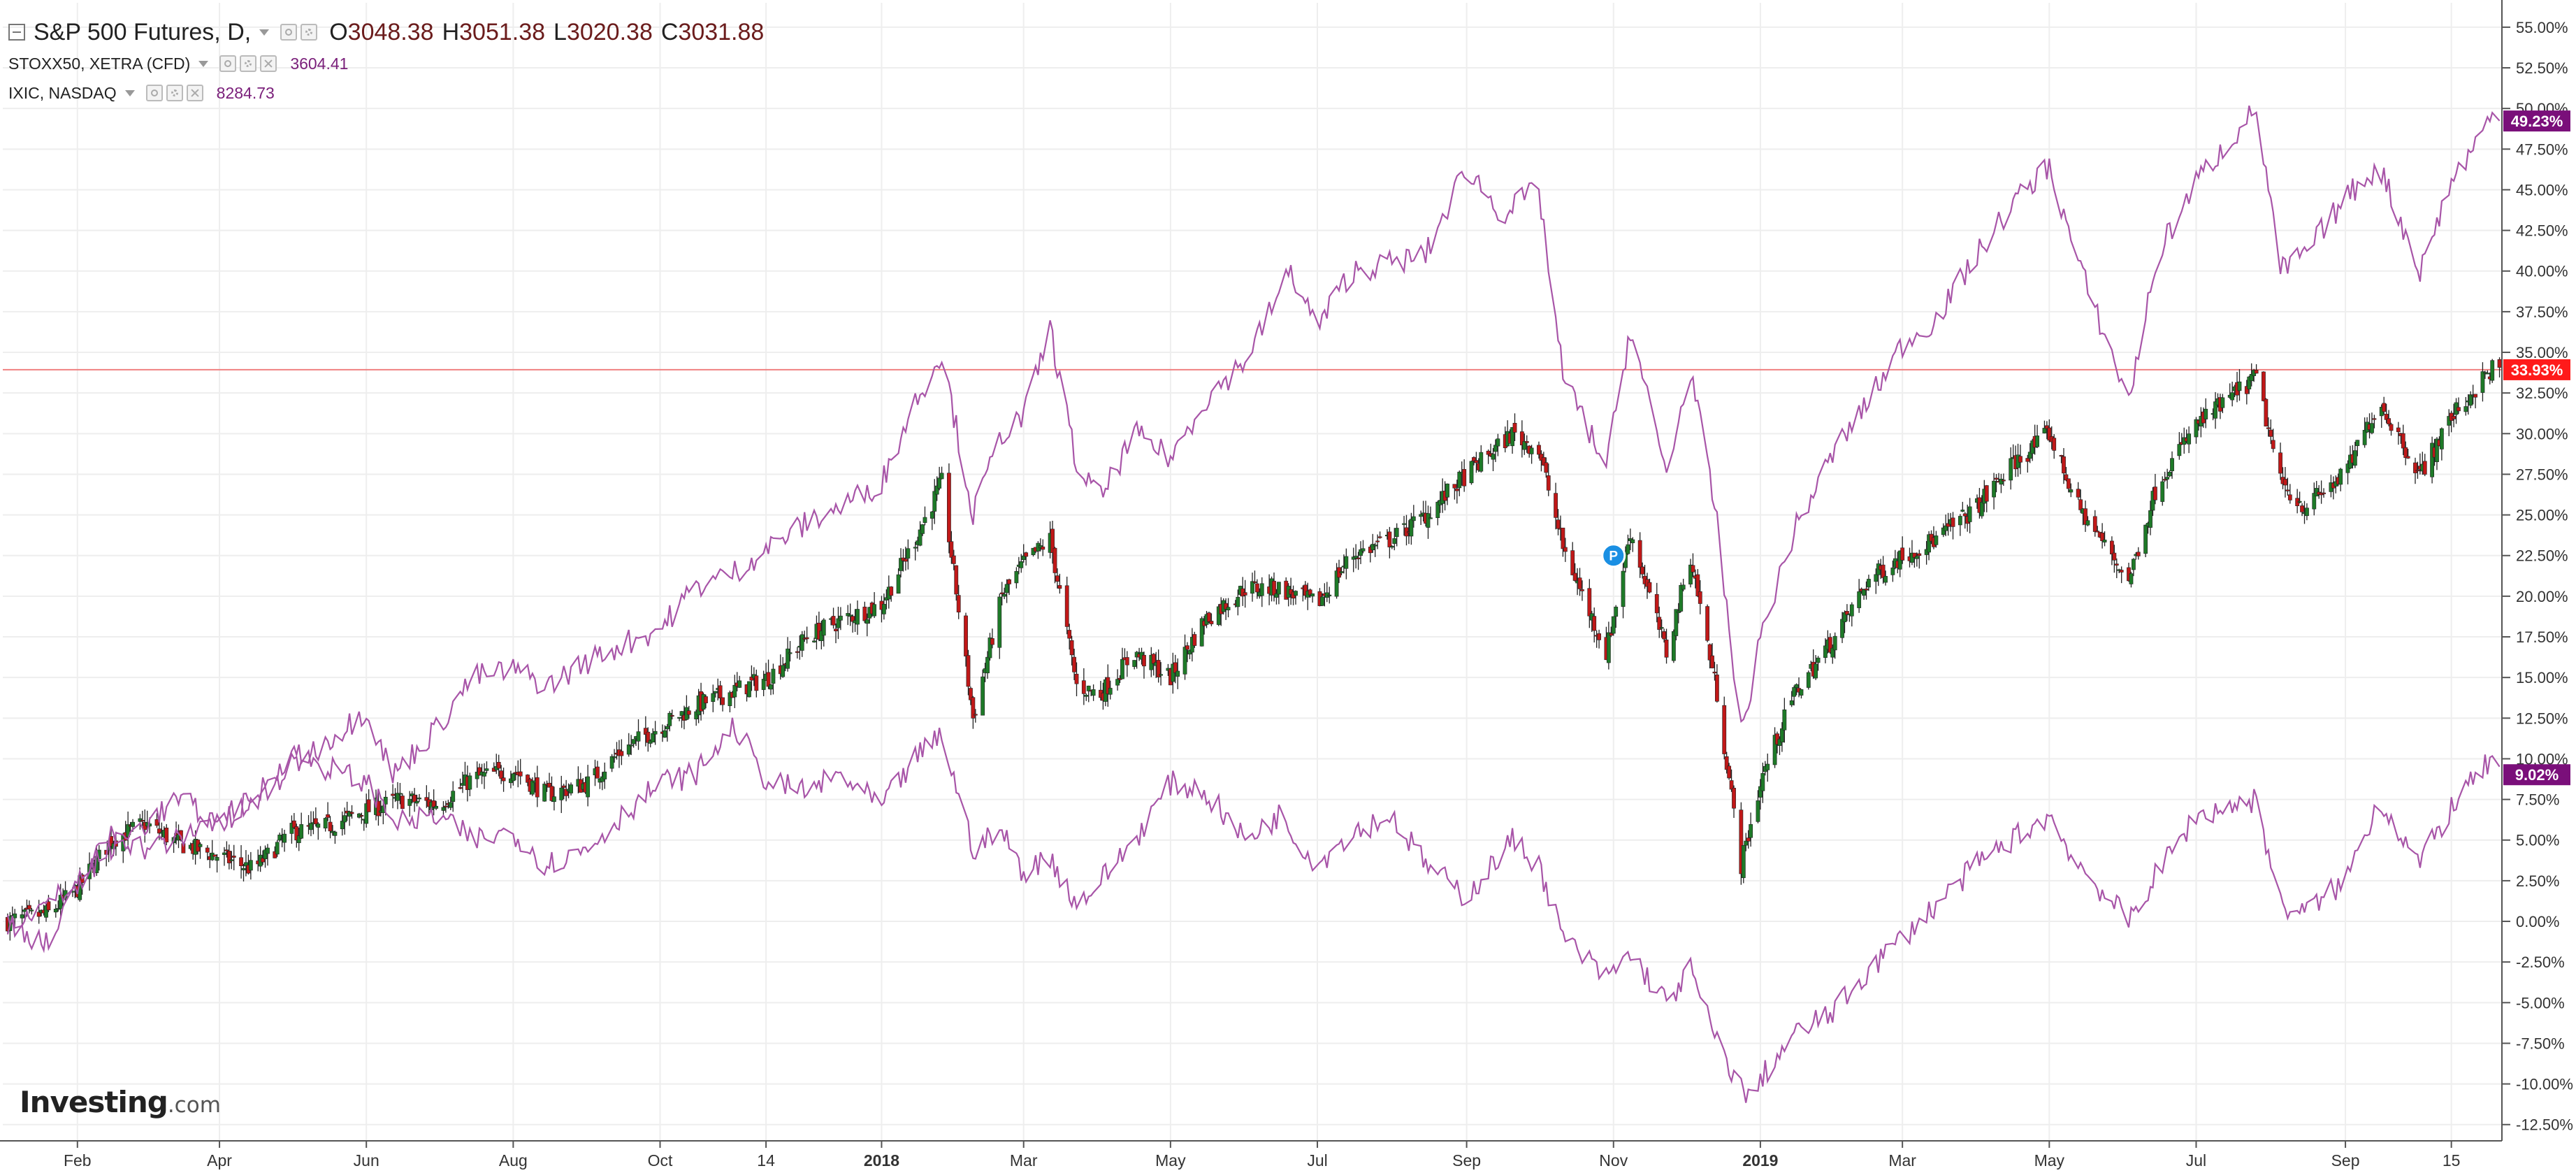 The height and width of the screenshot is (1173, 2576). I want to click on main-series-visibility-icon, so click(289, 32).